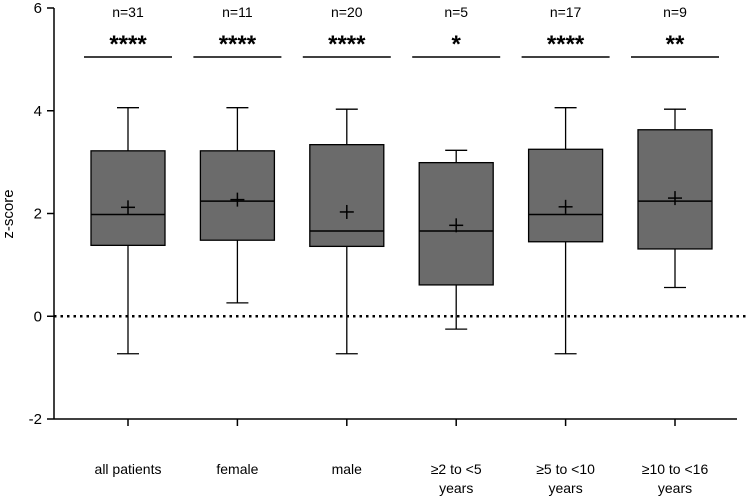 The width and height of the screenshot is (750, 500). Describe the element at coordinates (35, 419) in the screenshot. I see `y-tick-label: -2` at that location.